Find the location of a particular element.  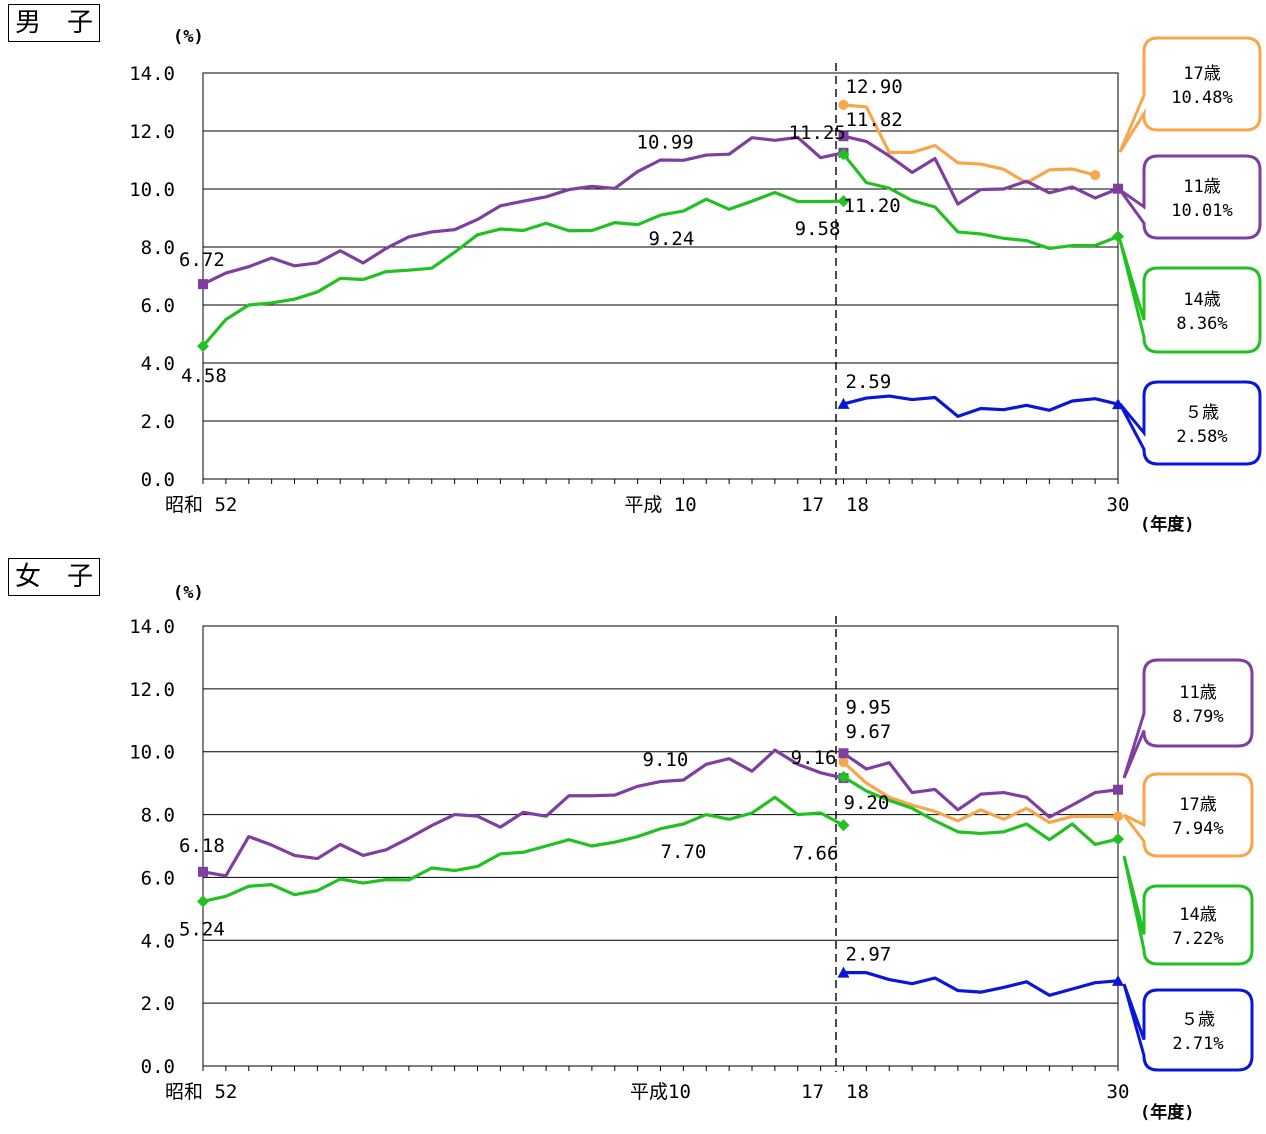

callout-value-label: 10.48% is located at coordinates (1201, 98).